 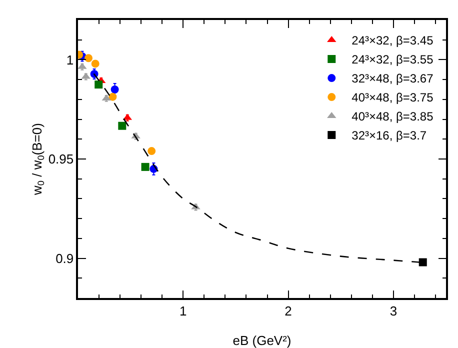 What do you see at coordinates (393, 59) in the screenshot?
I see `legend-label: 24³×32, β=3.55` at bounding box center [393, 59].